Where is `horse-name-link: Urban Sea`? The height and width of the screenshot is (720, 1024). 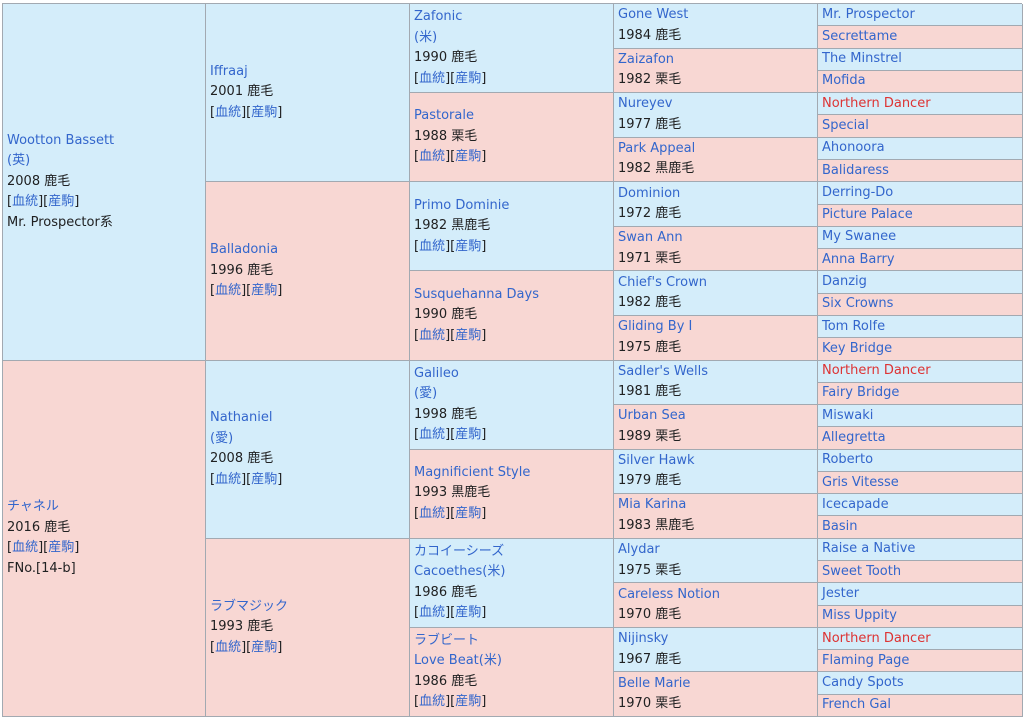
horse-name-link: Urban Sea is located at coordinates (652, 416).